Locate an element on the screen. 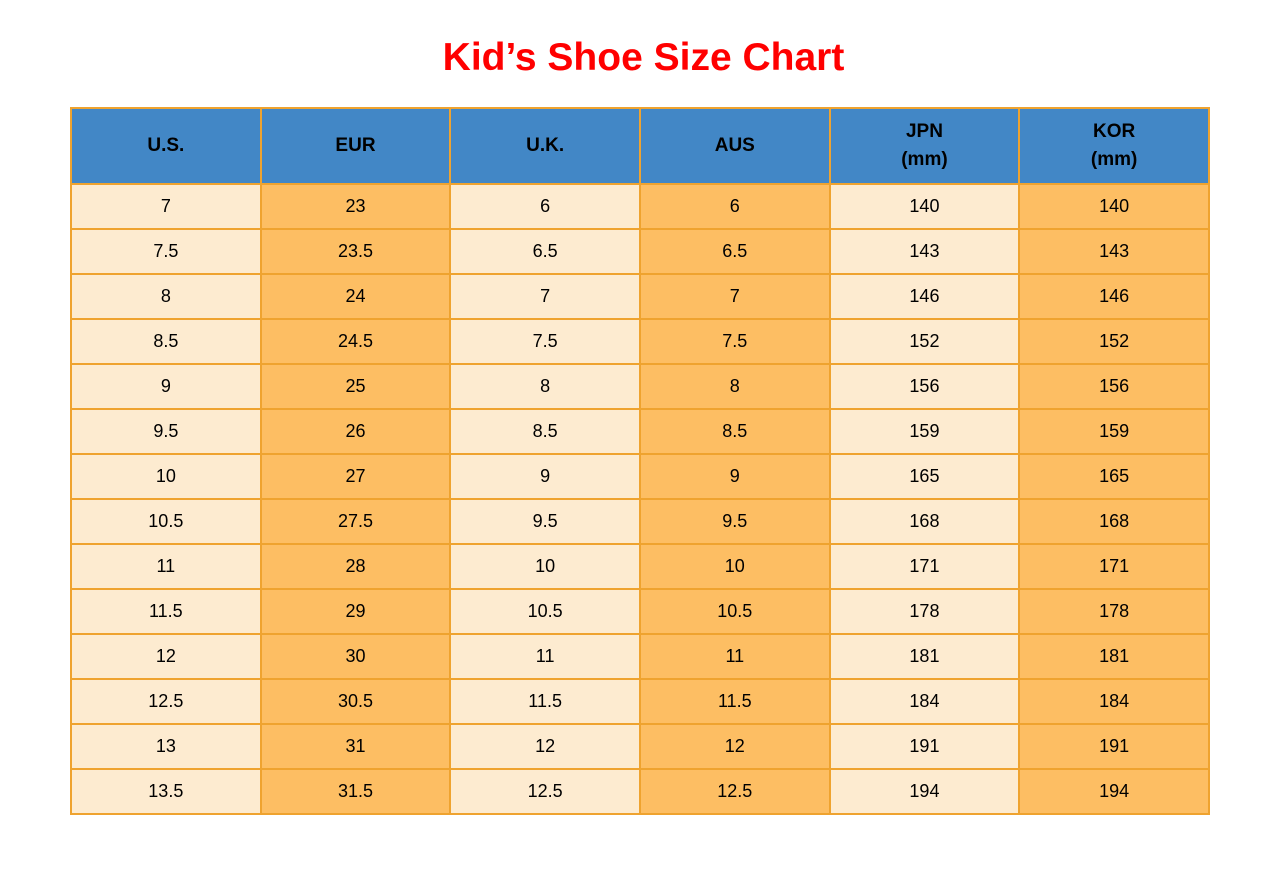  table-cell-jpn: 178 is located at coordinates (924, 611).